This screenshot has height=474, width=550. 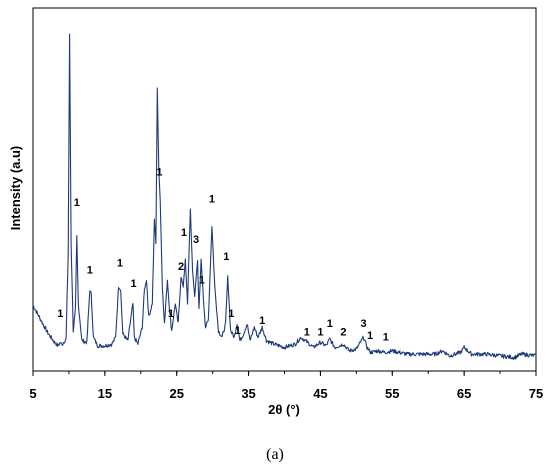 What do you see at coordinates (286, 393) in the screenshot?
I see `x-tick-labels: 5 15 25 35 45 55 65 75` at bounding box center [286, 393].